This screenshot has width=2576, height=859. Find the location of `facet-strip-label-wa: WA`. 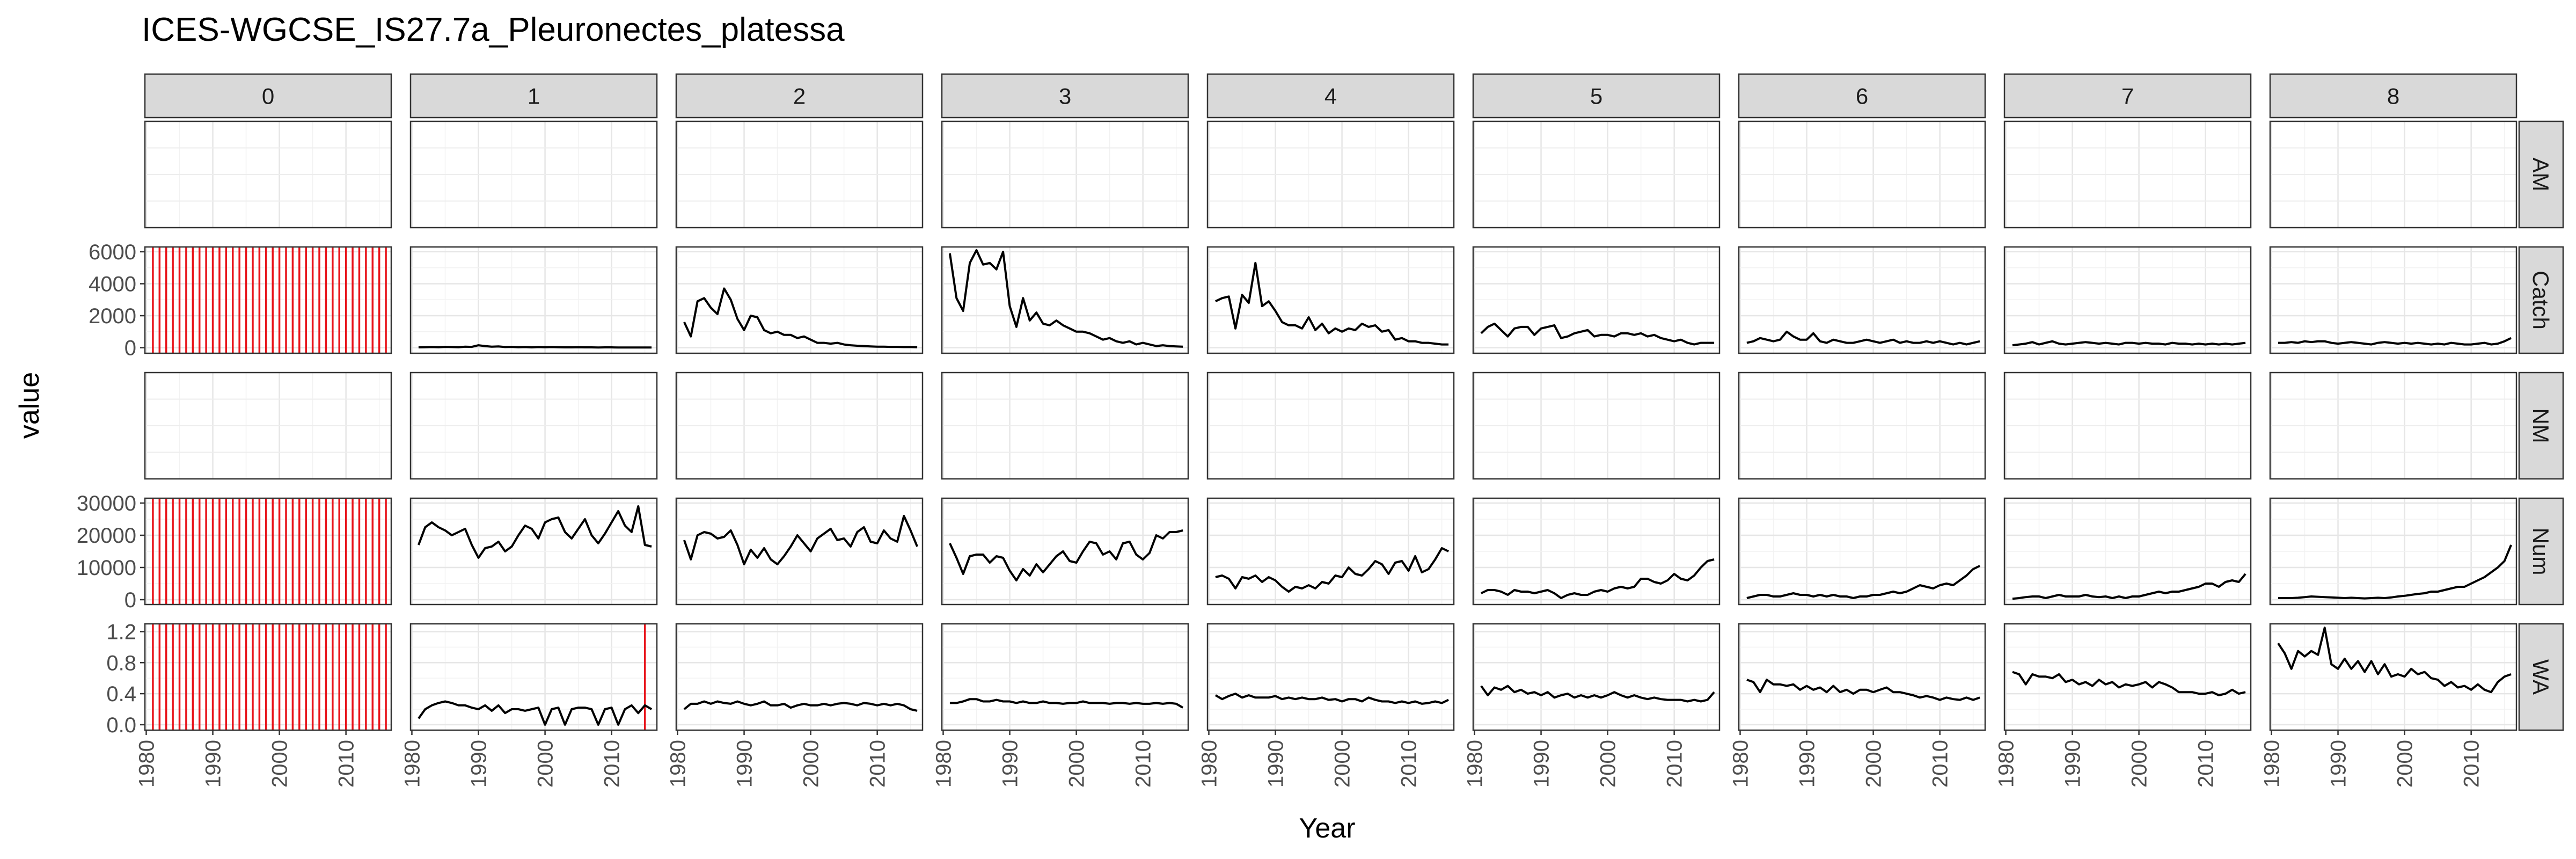

facet-strip-label-wa: WA is located at coordinates (2540, 677).